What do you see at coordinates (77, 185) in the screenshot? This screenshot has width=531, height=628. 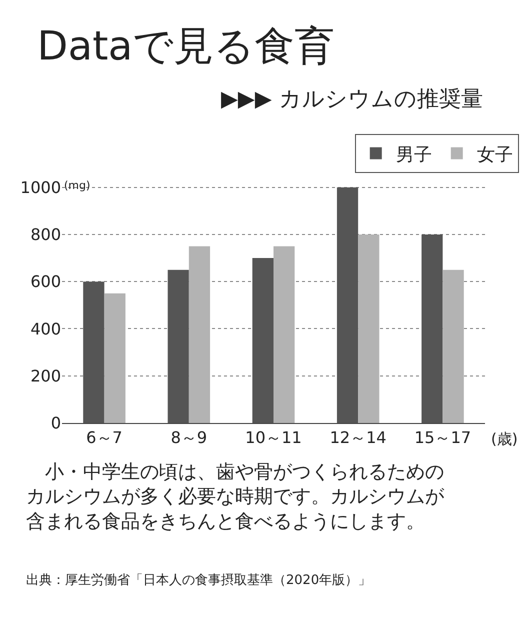 I see `y-axis-title: (mg)` at bounding box center [77, 185].